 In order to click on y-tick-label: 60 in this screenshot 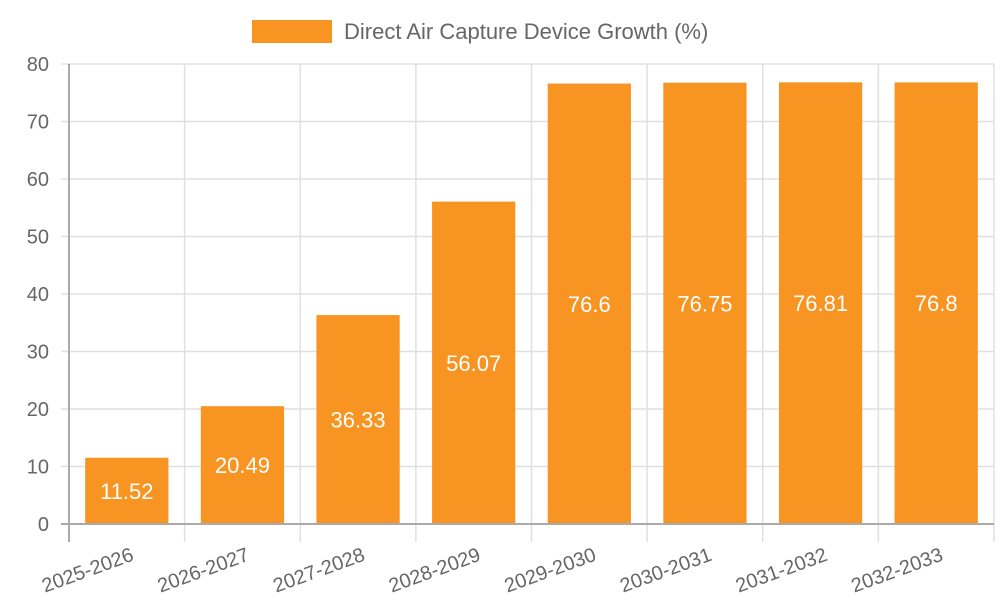, I will do `click(38, 180)`.